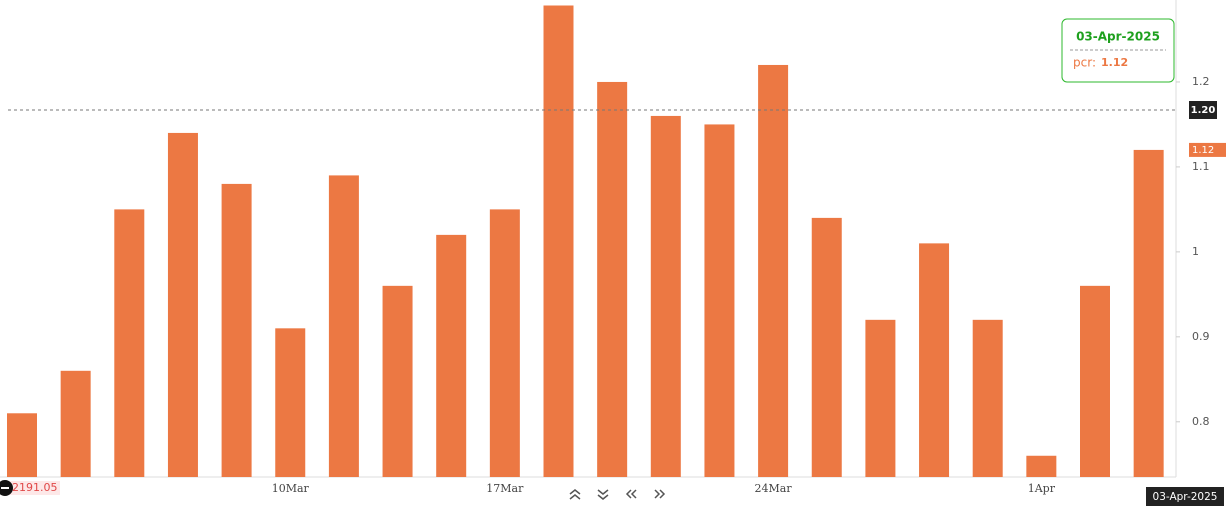  I want to click on last-label-box, so click(1207, 149).